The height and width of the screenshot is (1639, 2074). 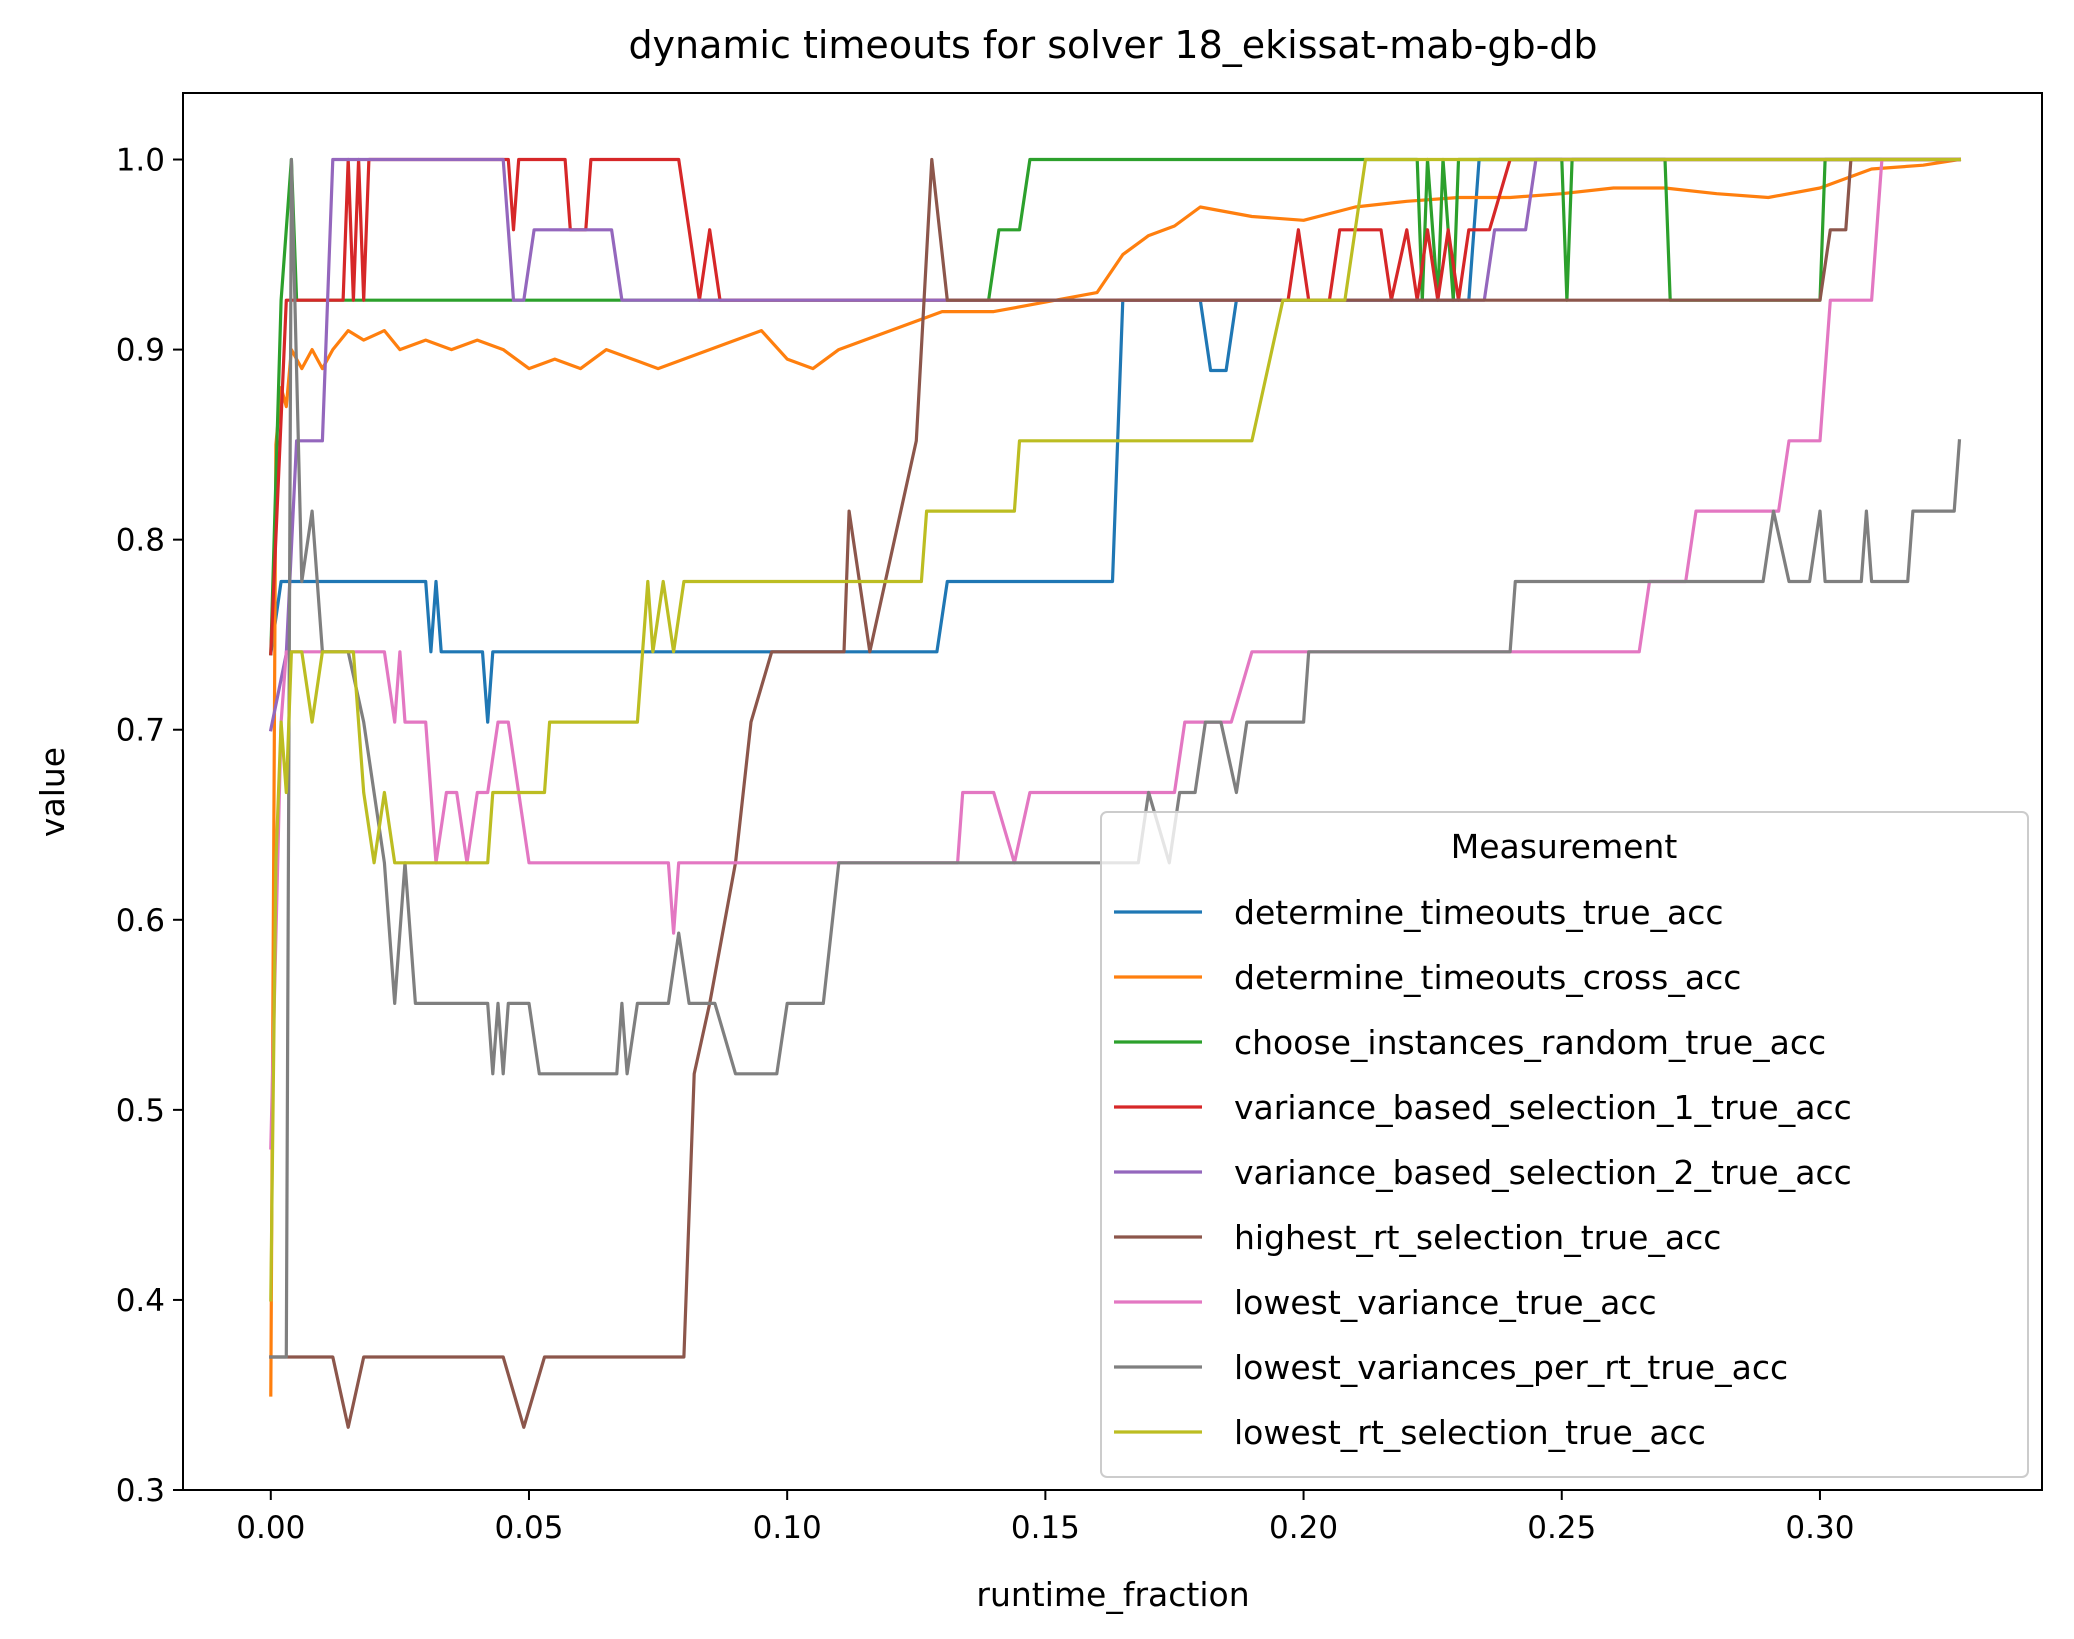 What do you see at coordinates (1477, 1237) in the screenshot?
I see `legend-entry-label: highest_rt_selection_true_acc` at bounding box center [1477, 1237].